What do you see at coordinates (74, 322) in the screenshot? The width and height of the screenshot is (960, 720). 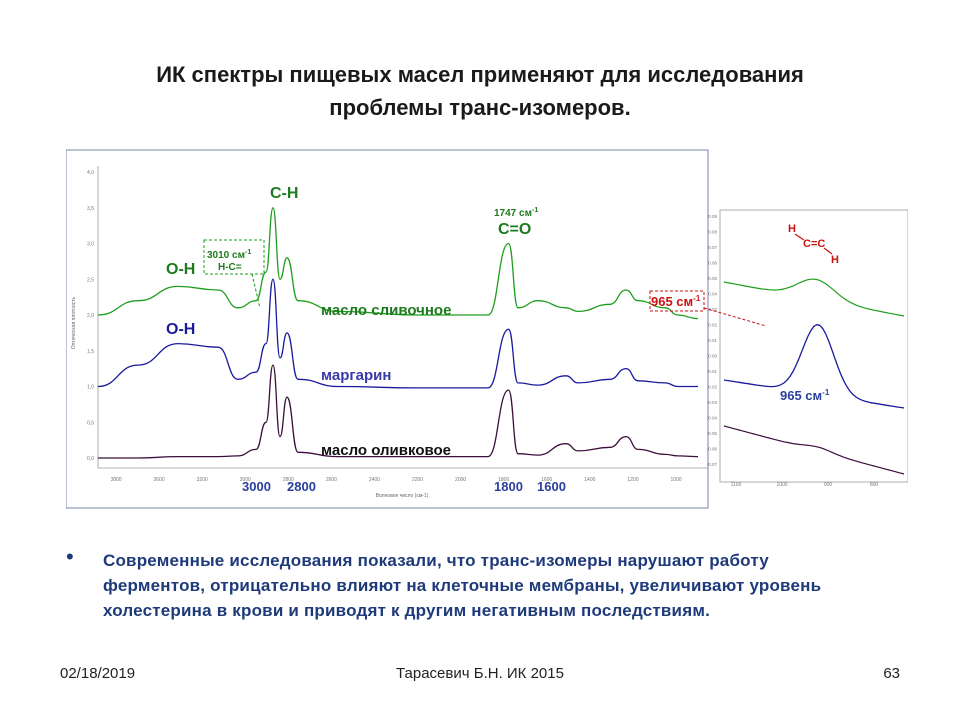 I see `main-y-axis-label: Оптическая плотность` at bounding box center [74, 322].